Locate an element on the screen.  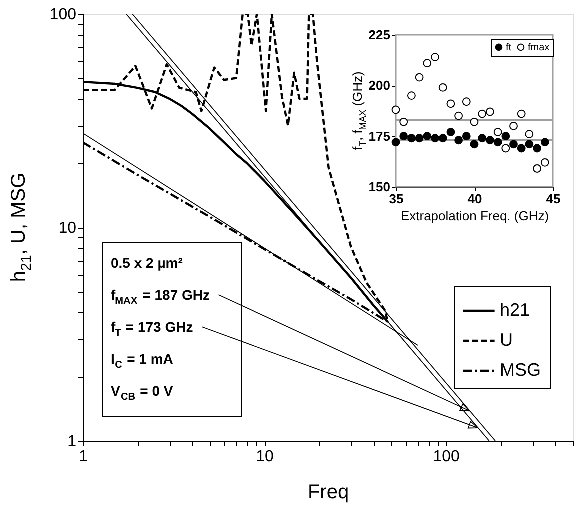
legend-label: MSG is located at coordinates (521, 370).